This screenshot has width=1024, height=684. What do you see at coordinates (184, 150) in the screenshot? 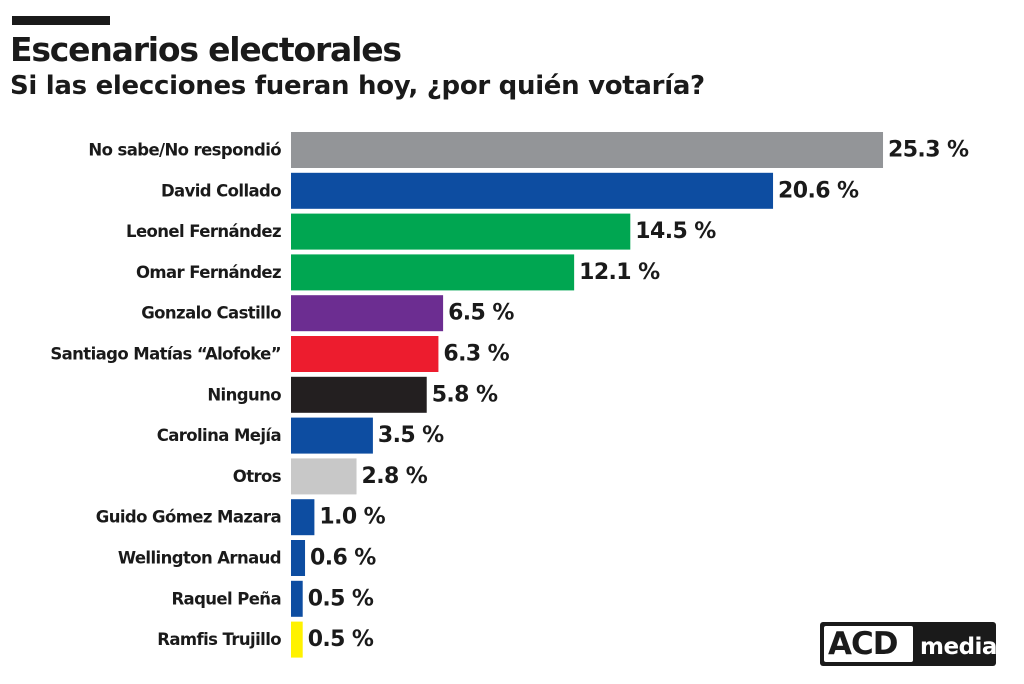
I see `category-label-0: No sabe/No respondió` at bounding box center [184, 150].